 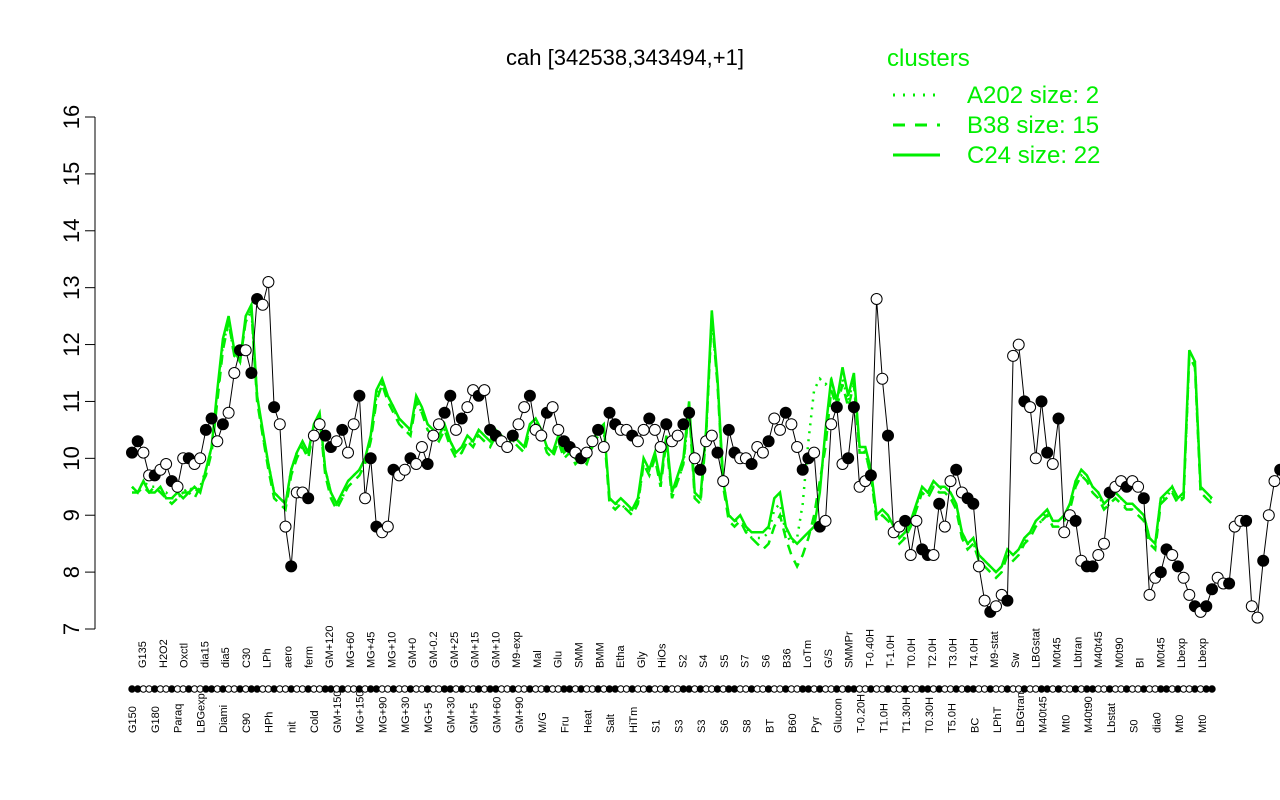 What do you see at coordinates (748, 726) in the screenshot?
I see `x-tick-label: S8` at bounding box center [748, 726].